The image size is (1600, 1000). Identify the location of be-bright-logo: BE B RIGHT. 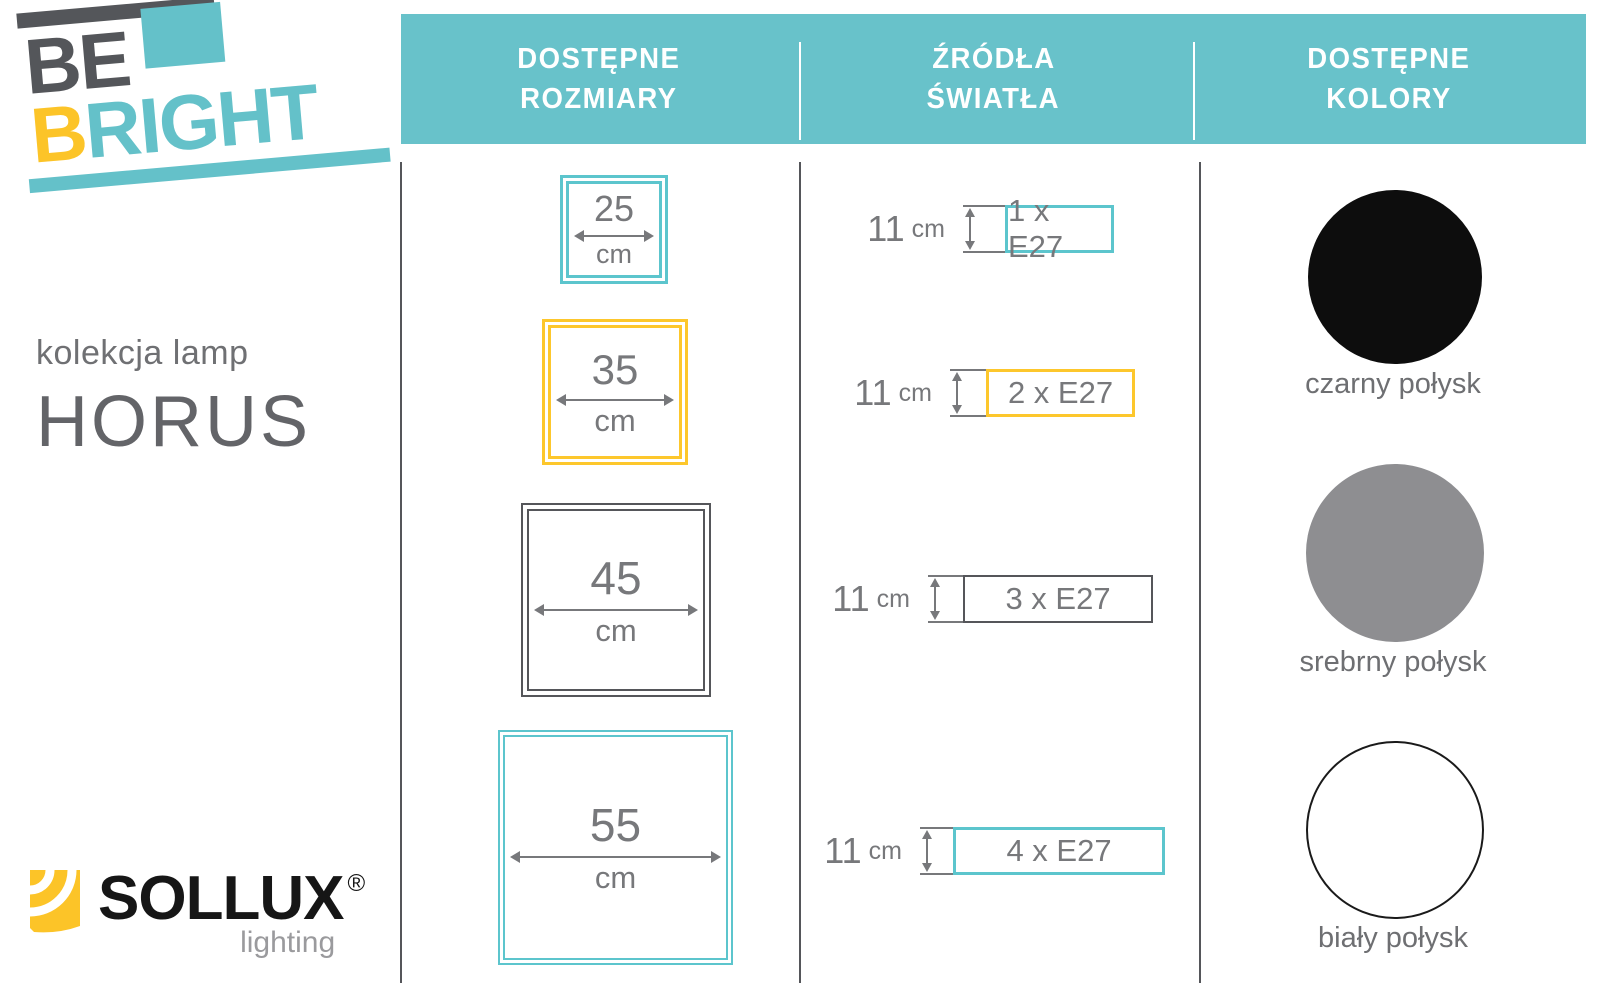
(211, 97).